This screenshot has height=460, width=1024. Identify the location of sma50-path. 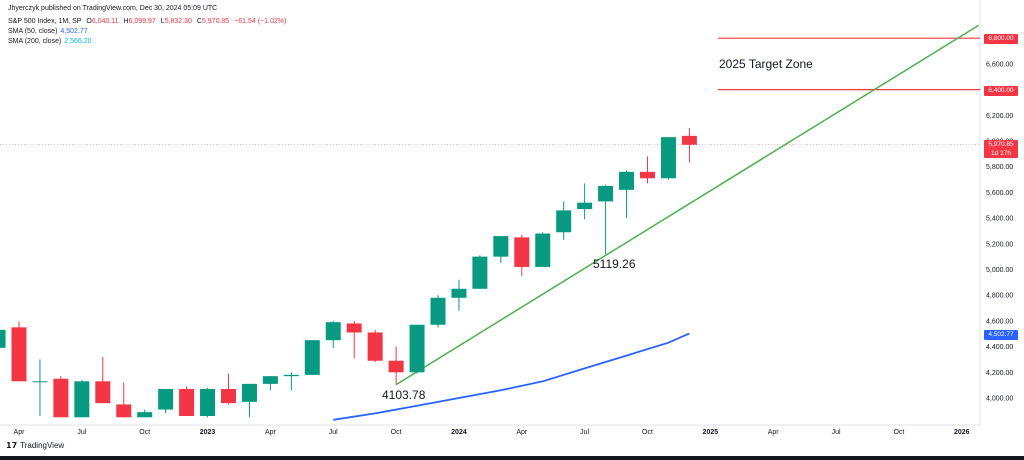
(511, 376).